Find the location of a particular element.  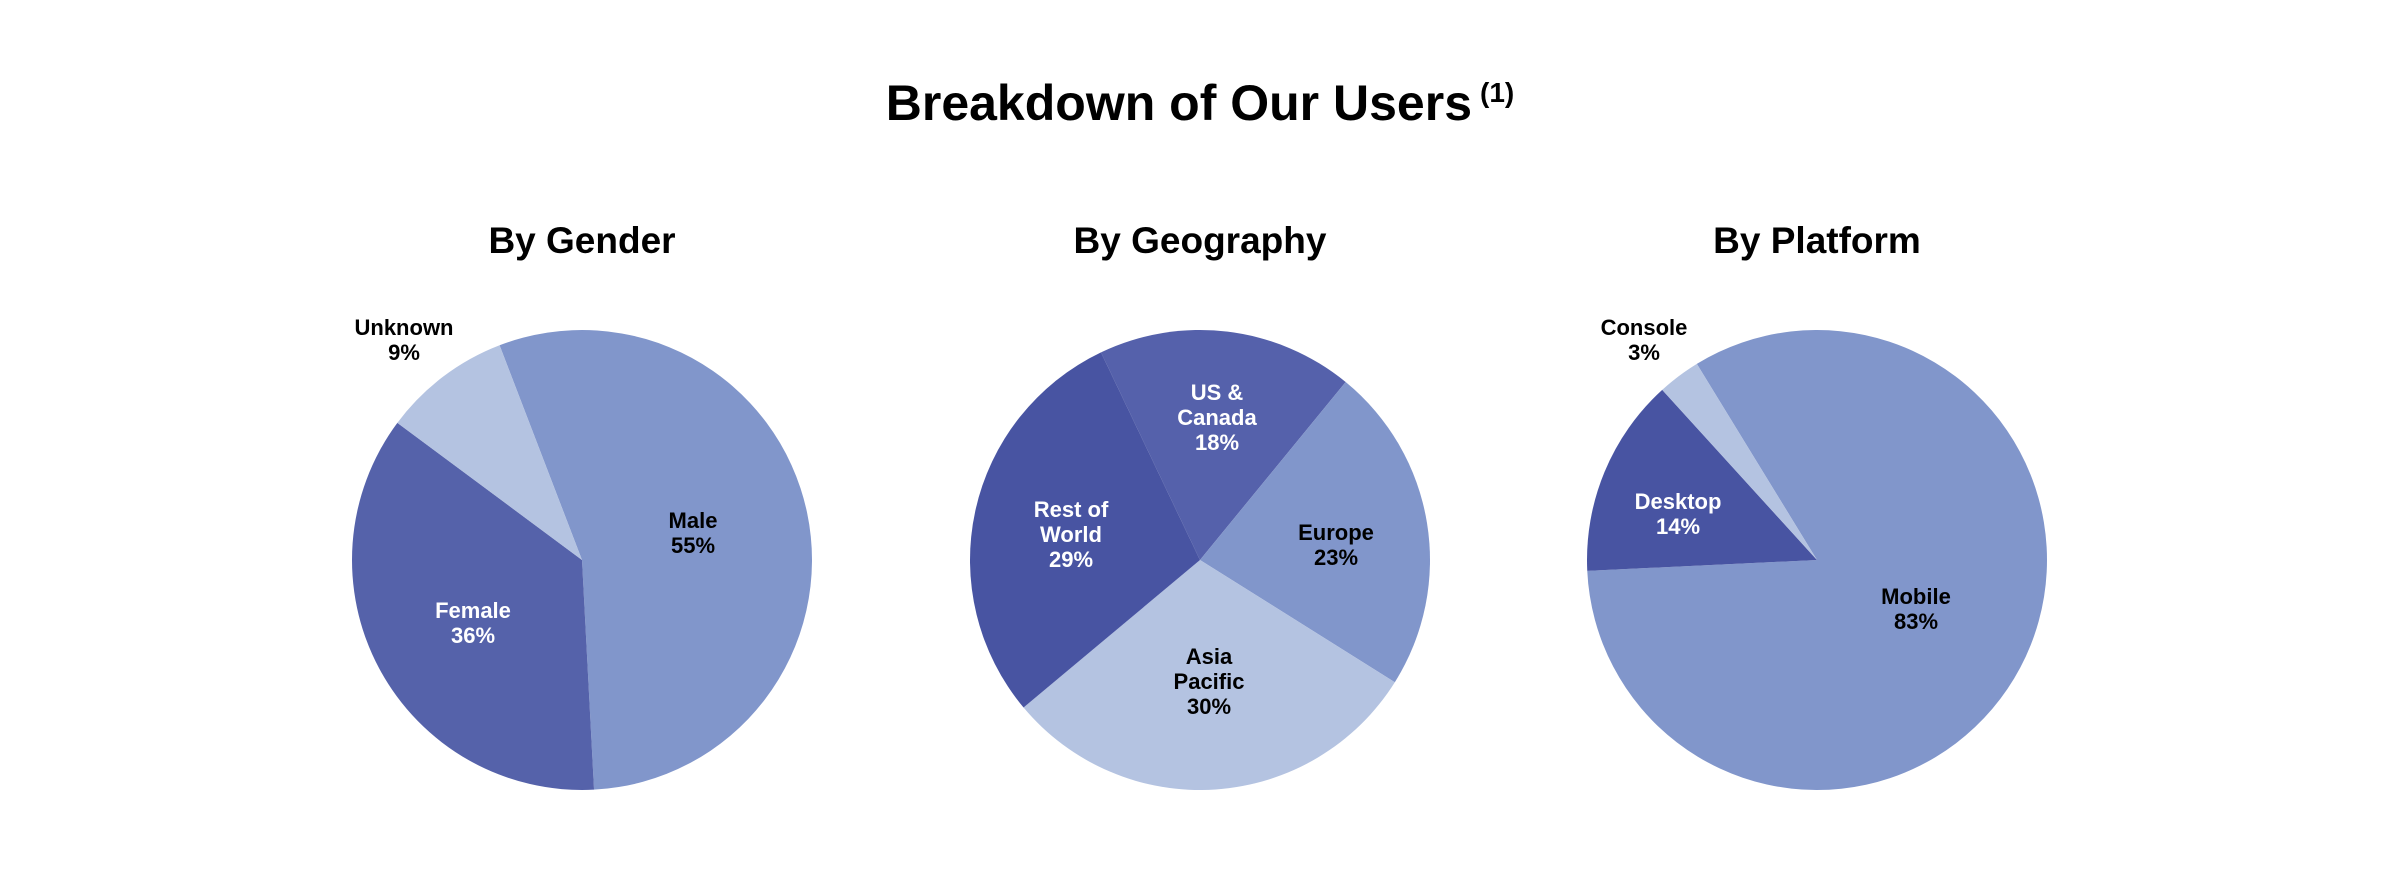

slice-value: 9% is located at coordinates (404, 352).